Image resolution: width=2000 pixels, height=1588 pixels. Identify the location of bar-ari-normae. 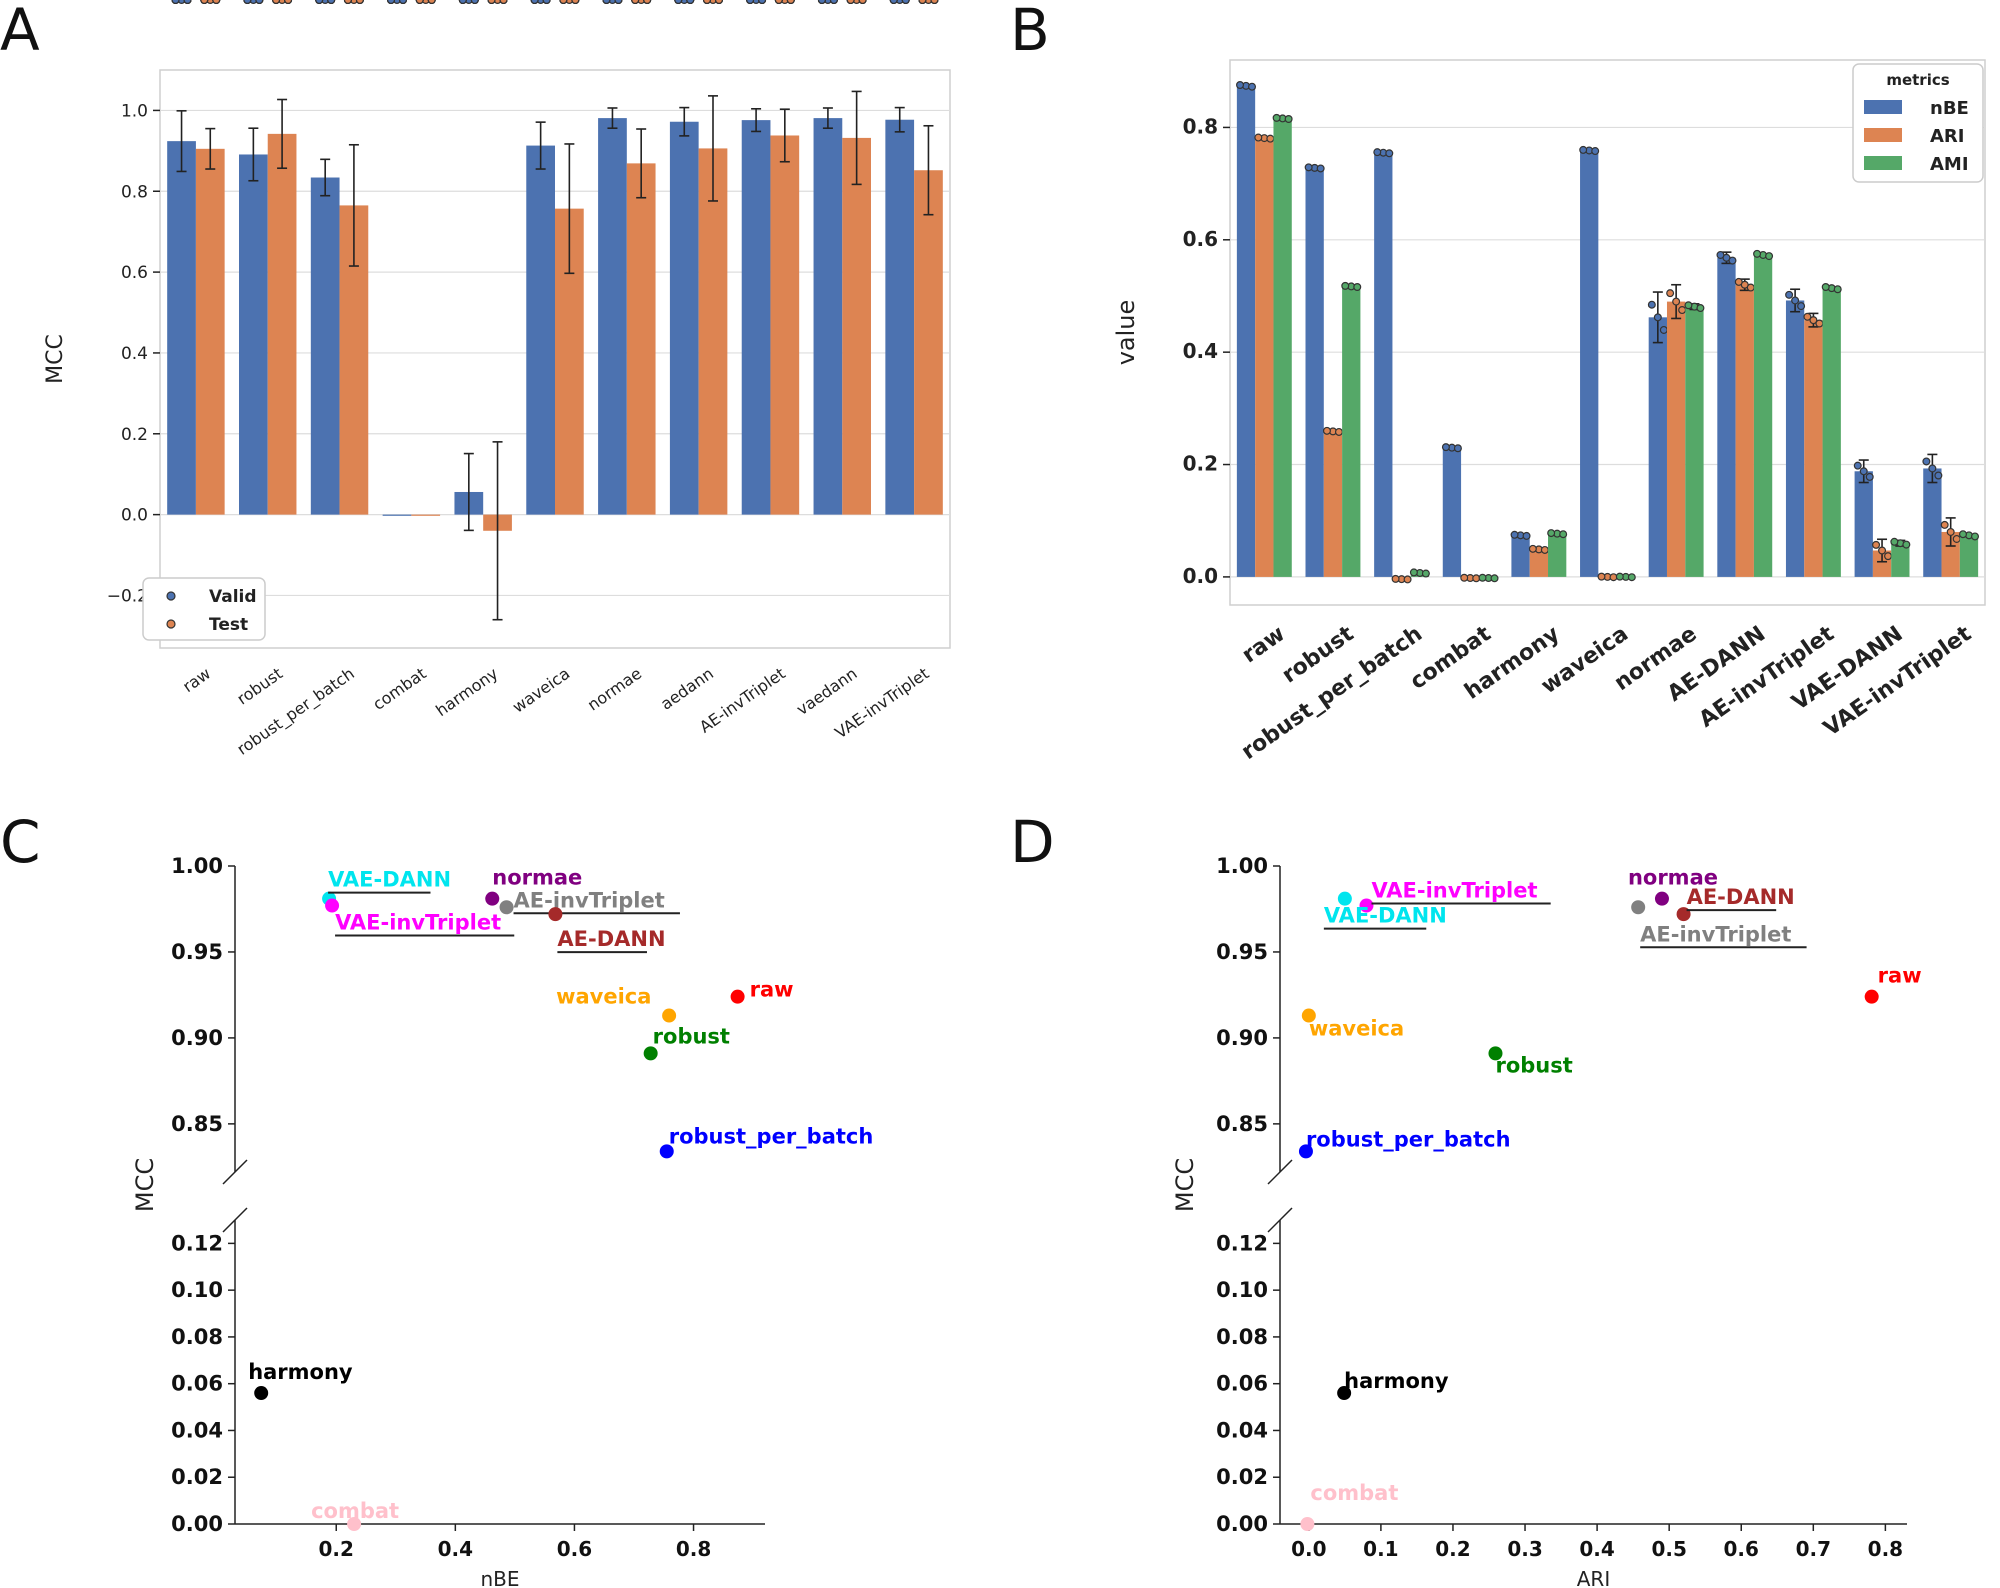
(1676, 439).